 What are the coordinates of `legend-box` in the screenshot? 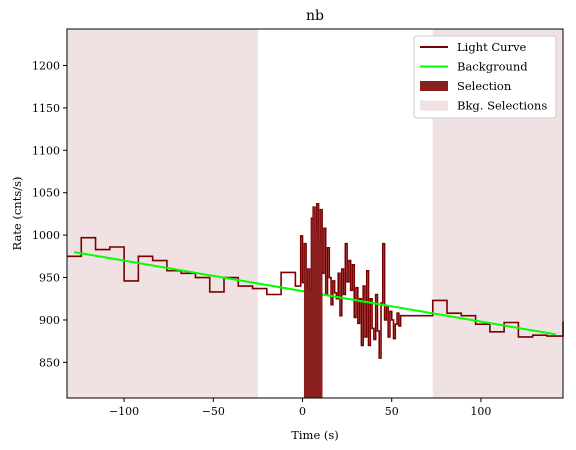 It's located at (485, 77).